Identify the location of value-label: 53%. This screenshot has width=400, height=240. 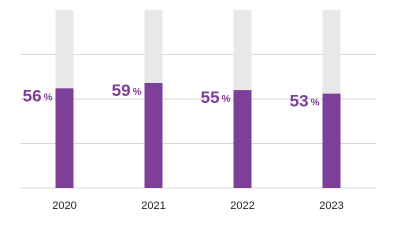
(305, 101).